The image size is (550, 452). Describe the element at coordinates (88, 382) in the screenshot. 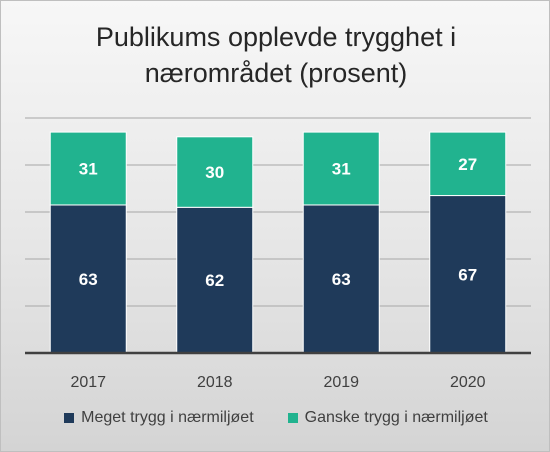

I see `x-tick-label: 2017` at that location.